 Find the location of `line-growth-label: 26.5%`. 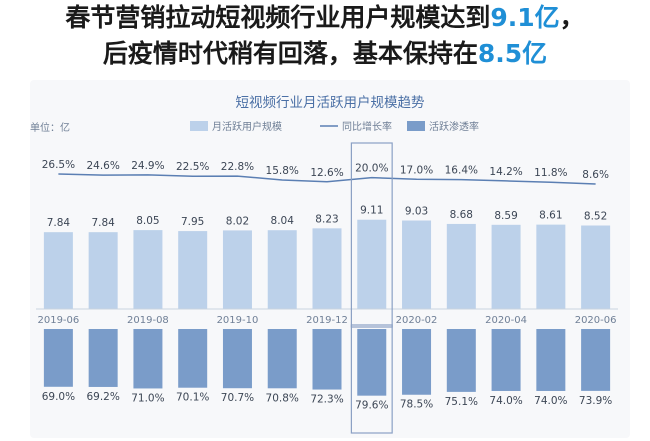

line-growth-label: 26.5% is located at coordinates (58, 165).